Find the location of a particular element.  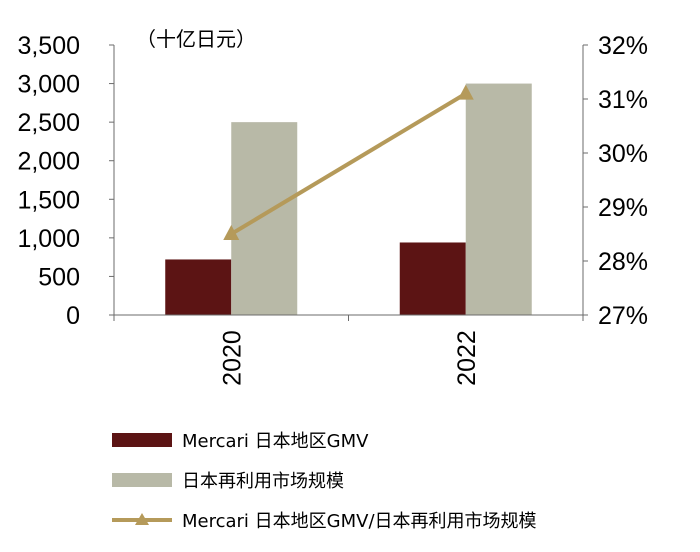

left-tick-label: 0 is located at coordinates (73, 316).